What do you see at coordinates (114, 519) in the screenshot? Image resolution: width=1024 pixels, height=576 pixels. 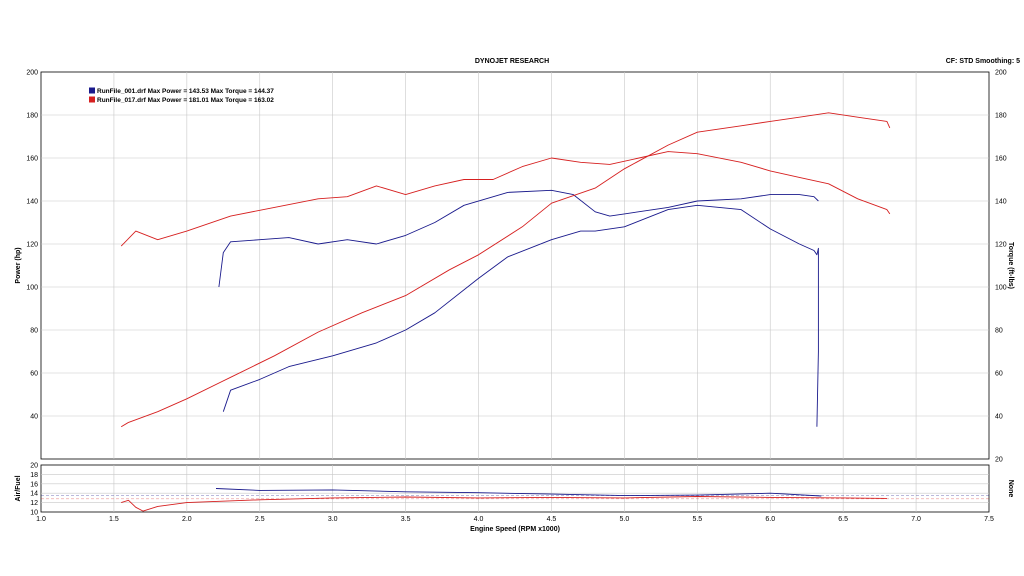 I see `x-tick-label: 1.5` at bounding box center [114, 519].